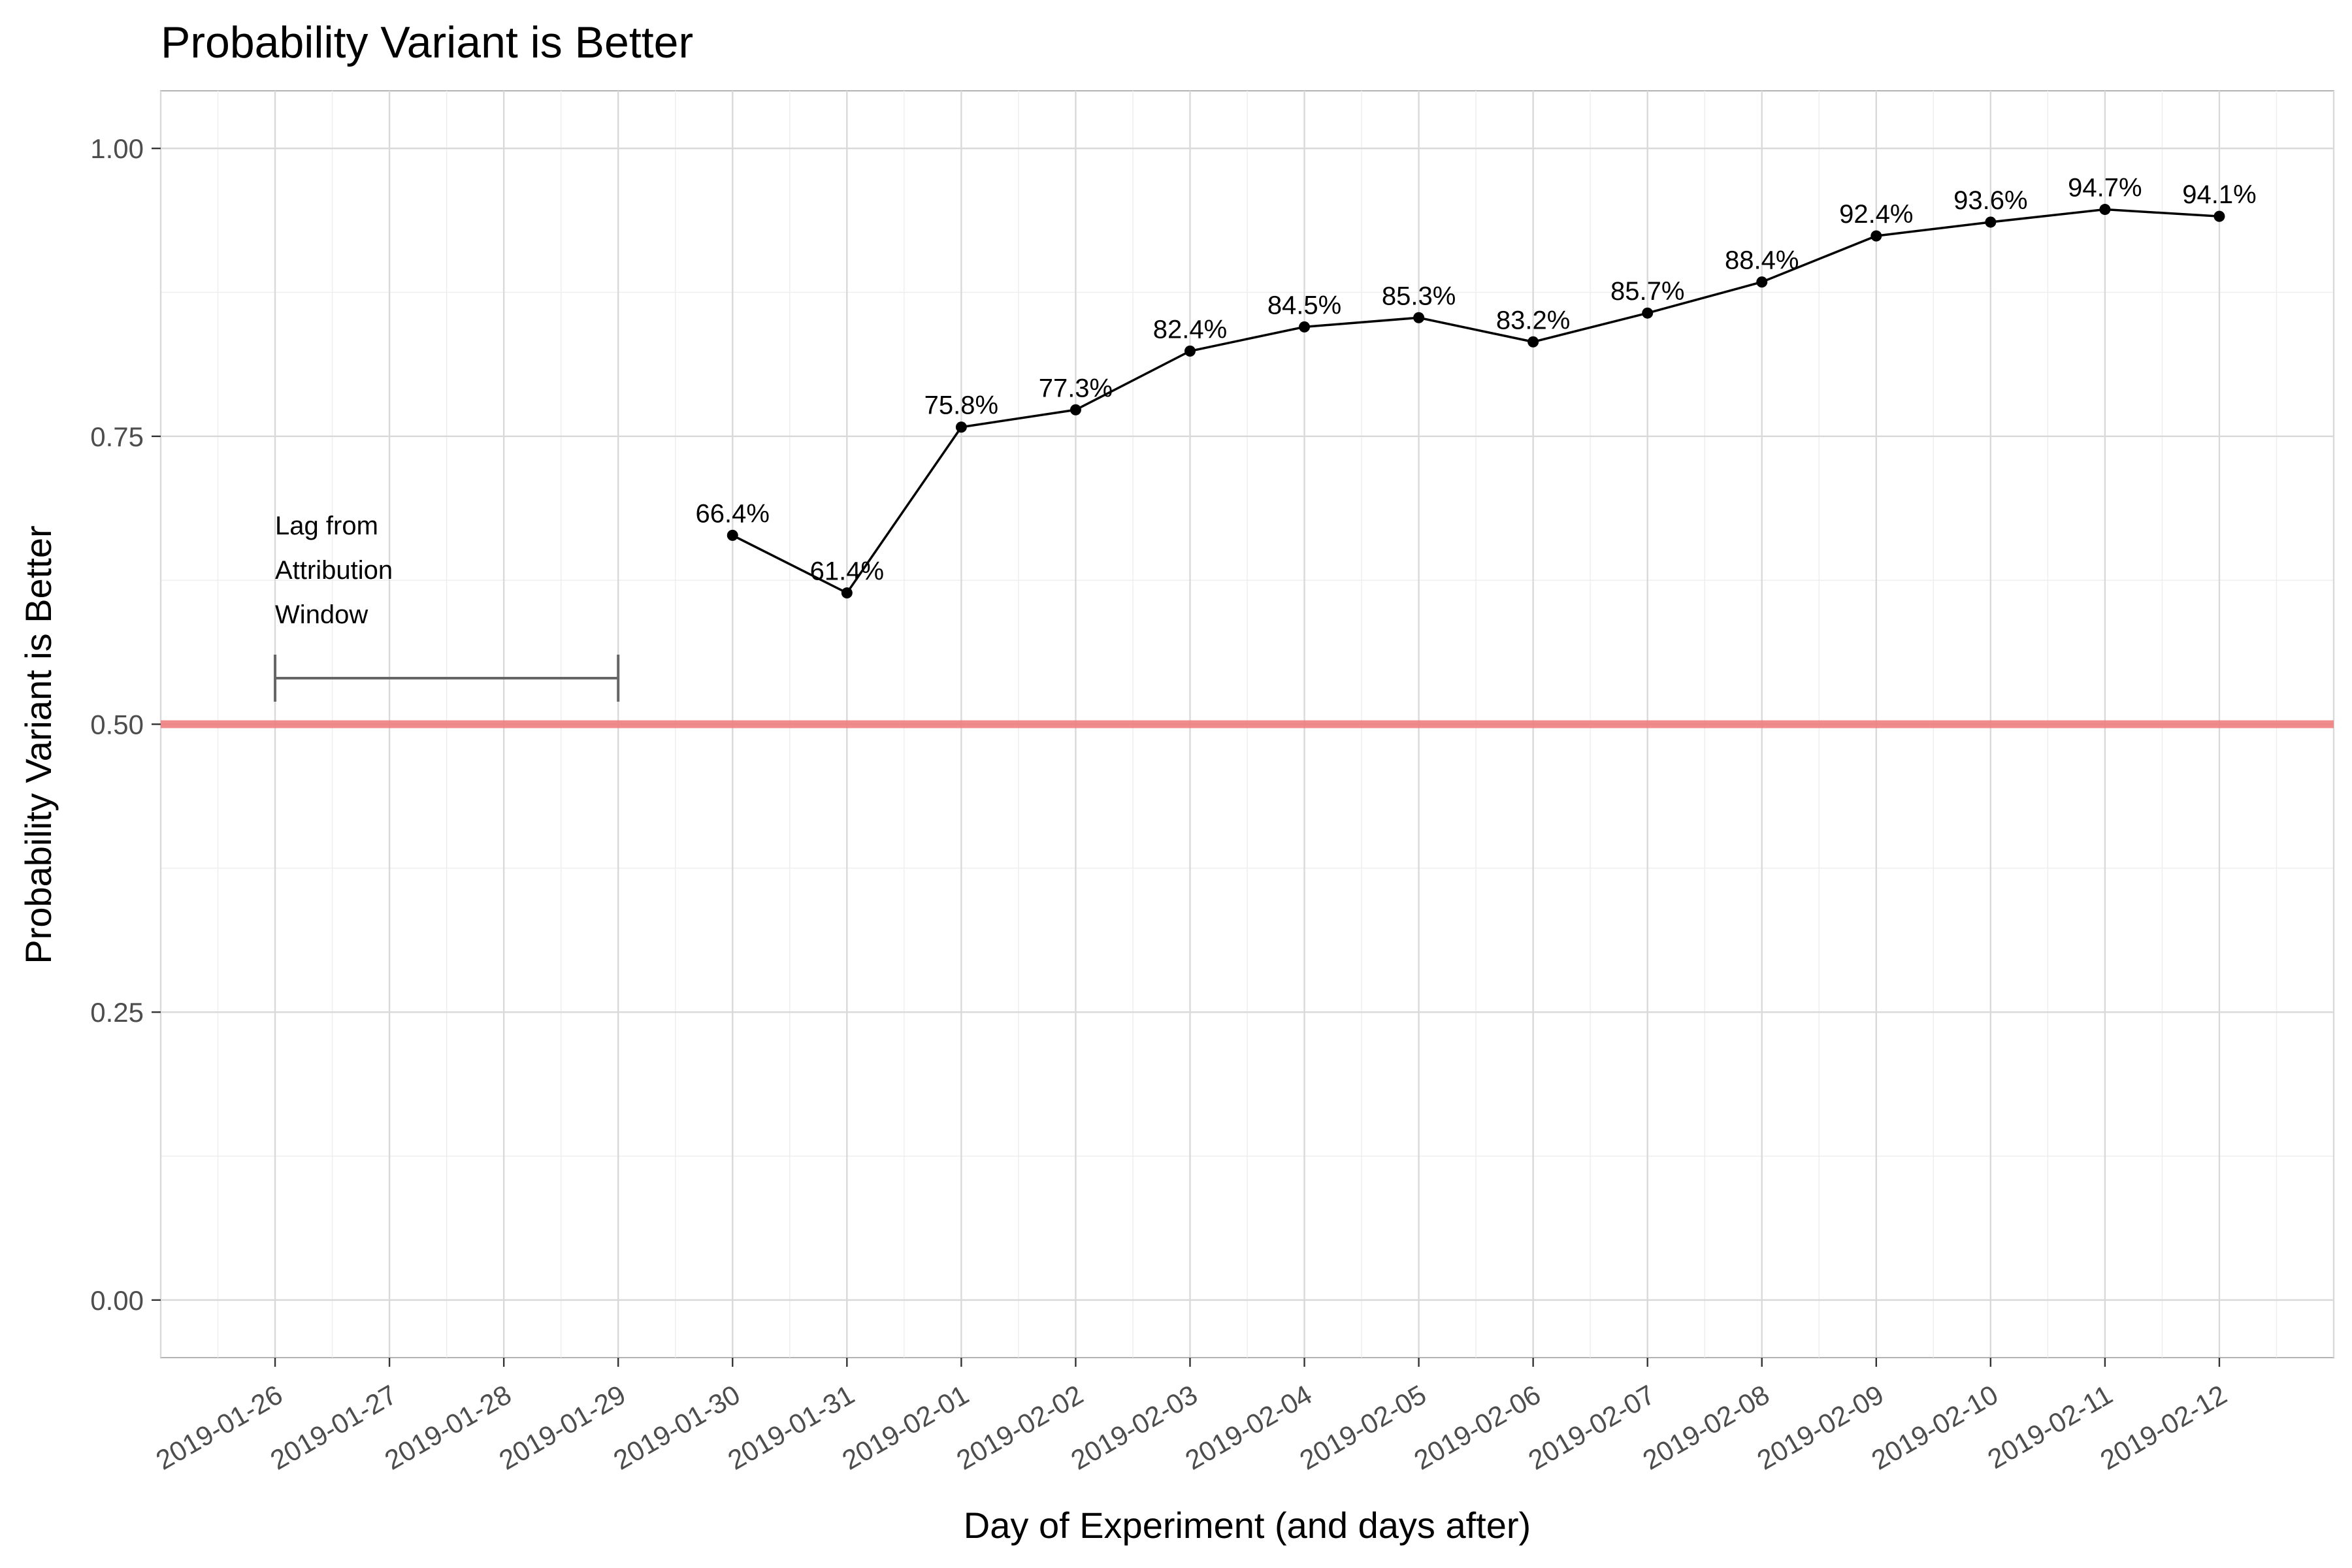 Image resolution: width=2352 pixels, height=1568 pixels. I want to click on data-label: 94.7%, so click(2105, 188).